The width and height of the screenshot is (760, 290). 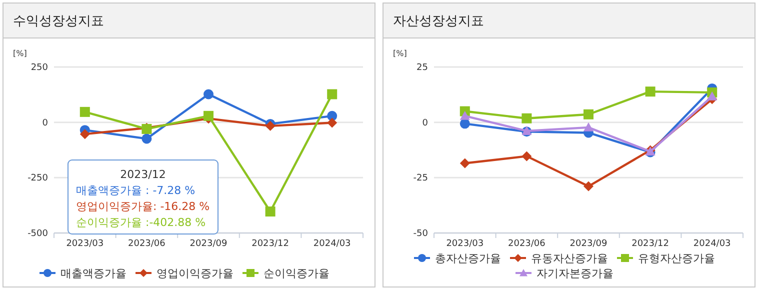 What do you see at coordinates (143, 174) in the screenshot?
I see `annotation: 2023/12` at bounding box center [143, 174].